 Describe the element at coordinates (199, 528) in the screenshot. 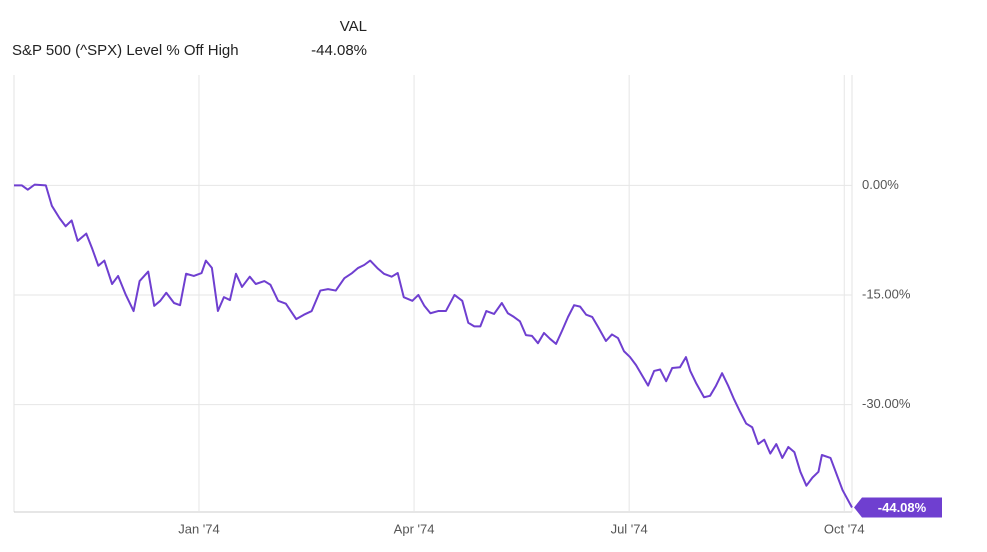

I see `x-tick-label: Jan '74` at that location.